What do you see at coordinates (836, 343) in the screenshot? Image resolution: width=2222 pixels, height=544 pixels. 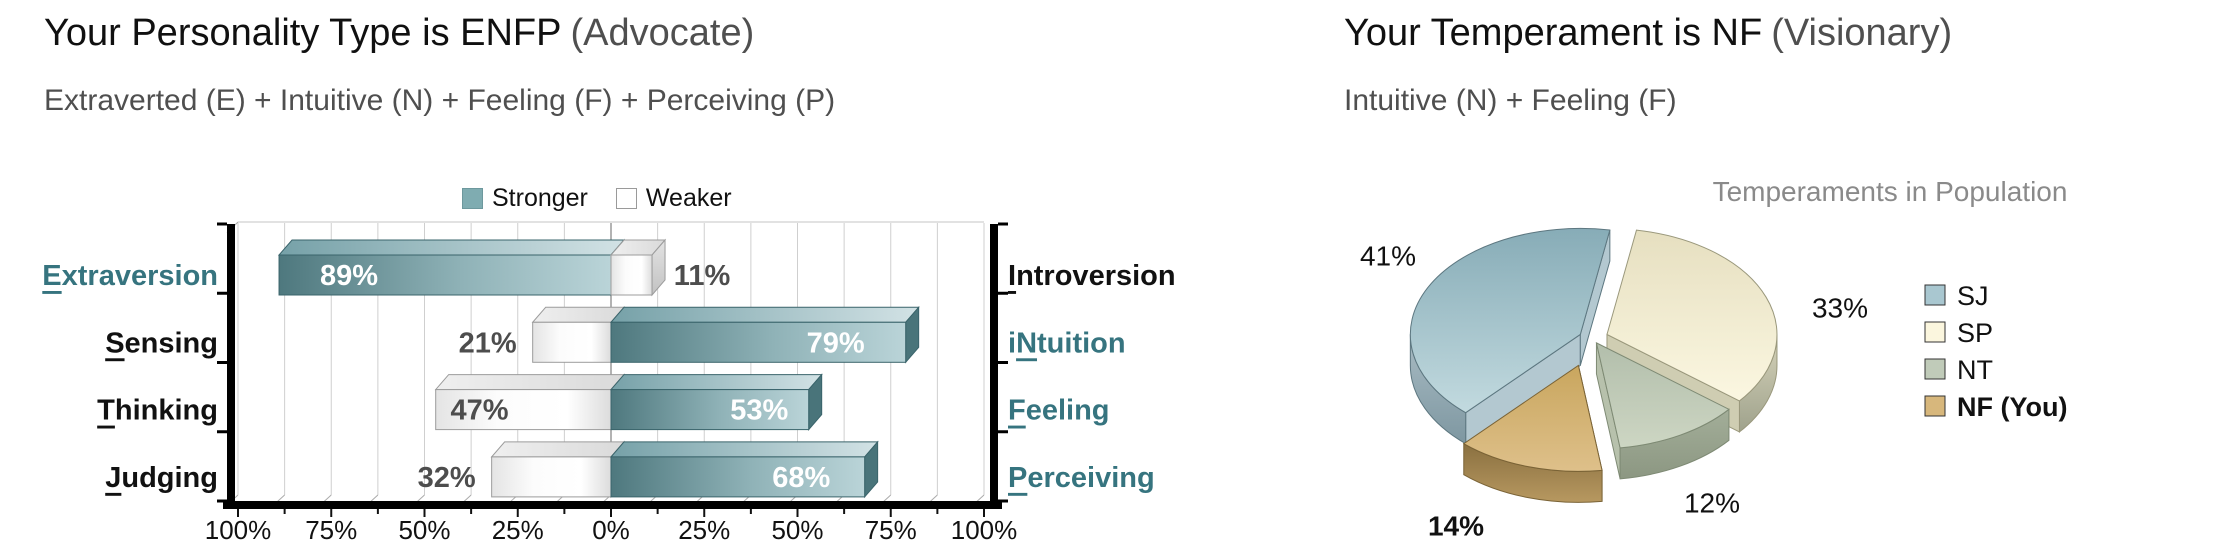 I see `bar-percent-label: 79%` at bounding box center [836, 343].